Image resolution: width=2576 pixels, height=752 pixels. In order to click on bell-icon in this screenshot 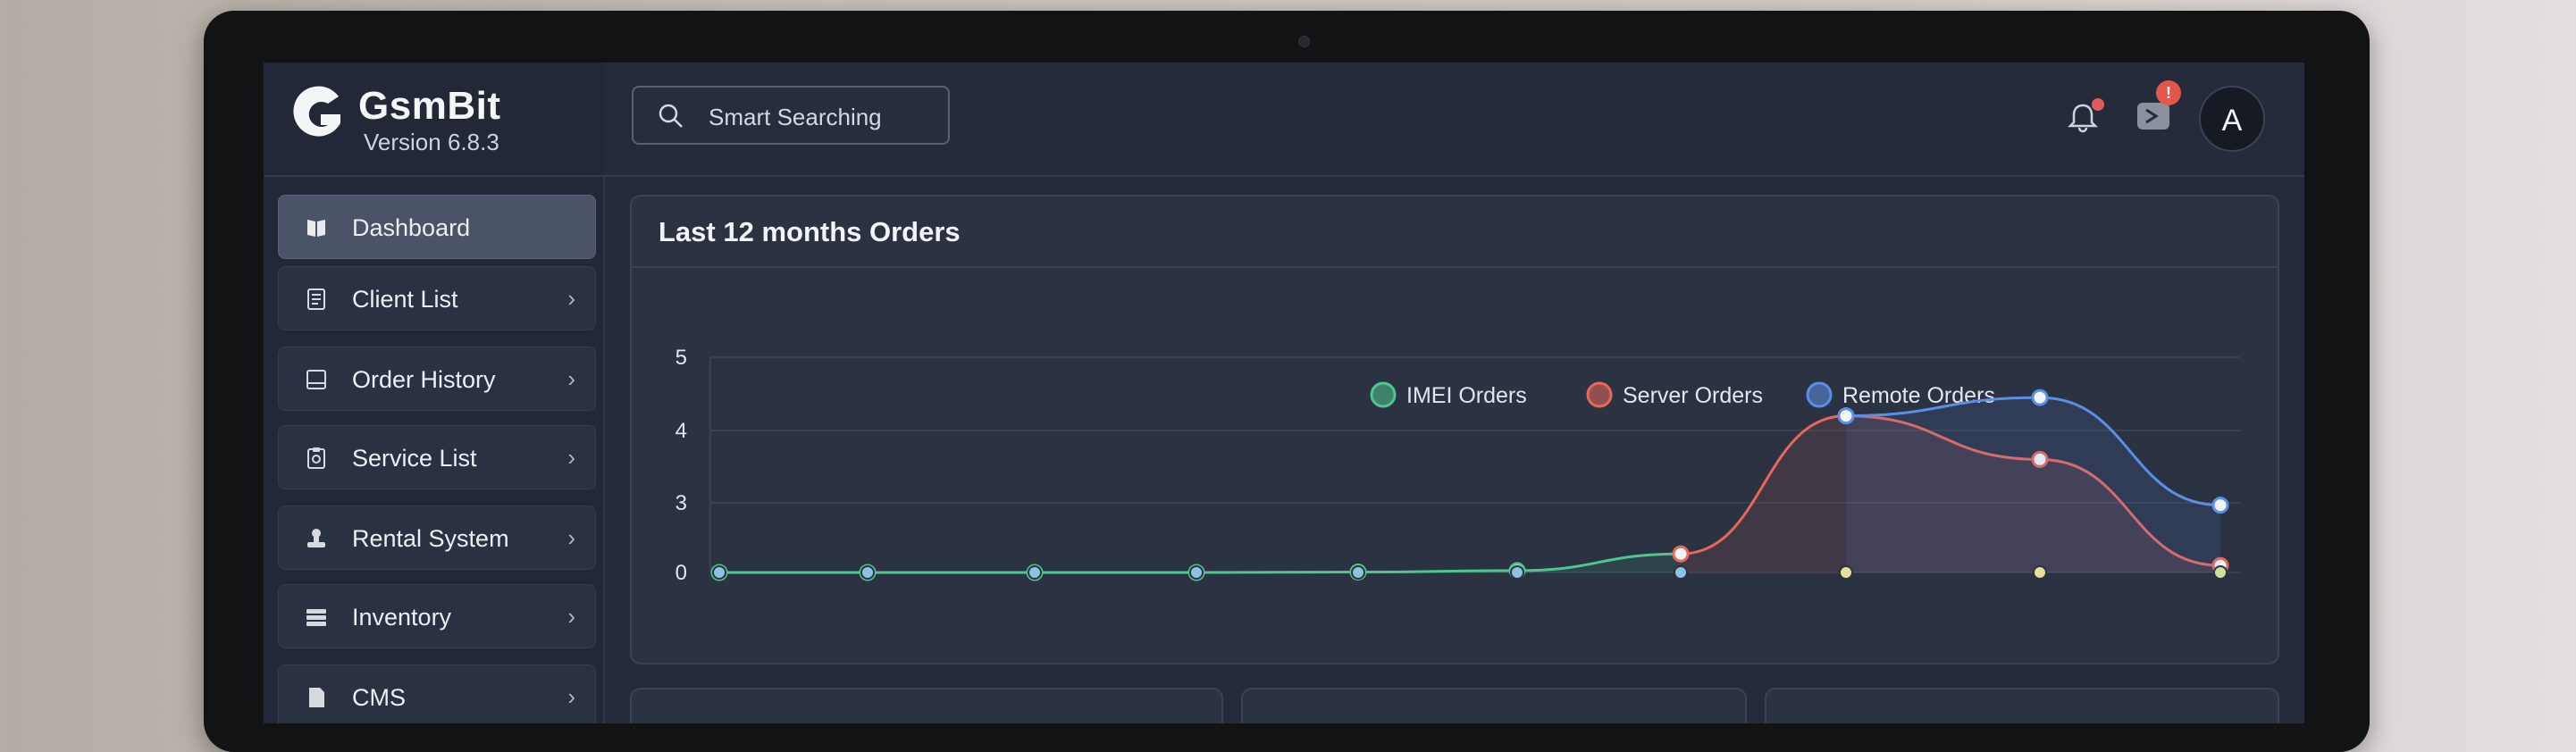, I will do `click(2083, 118)`.